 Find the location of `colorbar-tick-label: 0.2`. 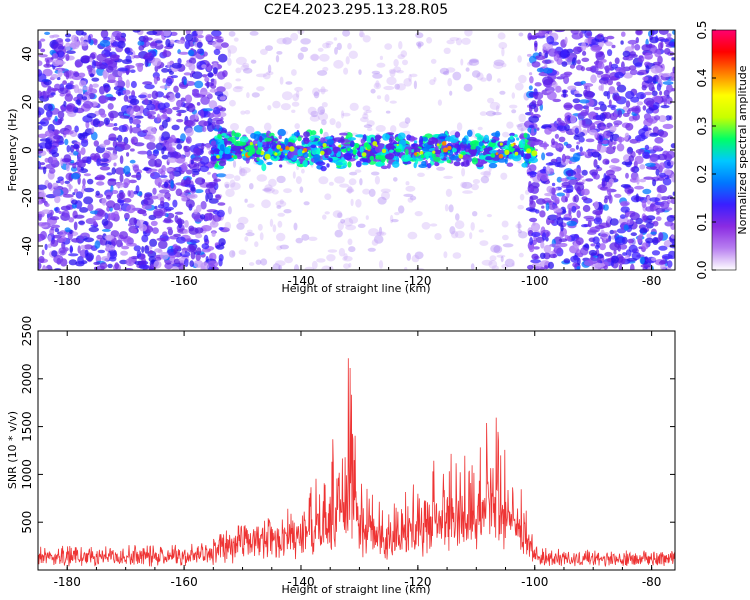

colorbar-tick-label: 0.2 is located at coordinates (702, 173).